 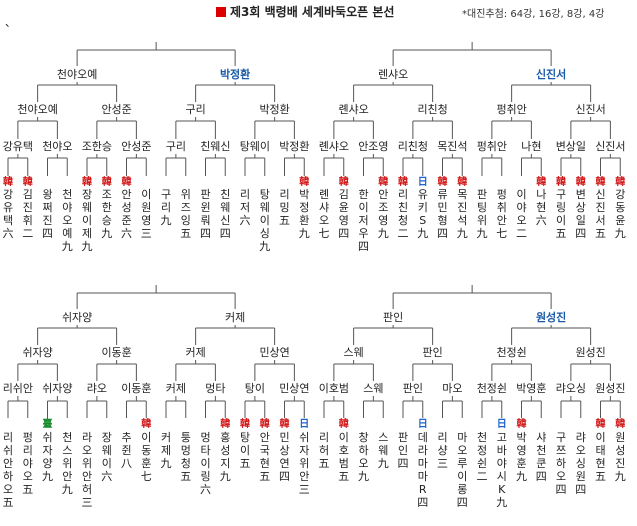 I want to click on round-label-l32: 커제, so click(x=235, y=317).